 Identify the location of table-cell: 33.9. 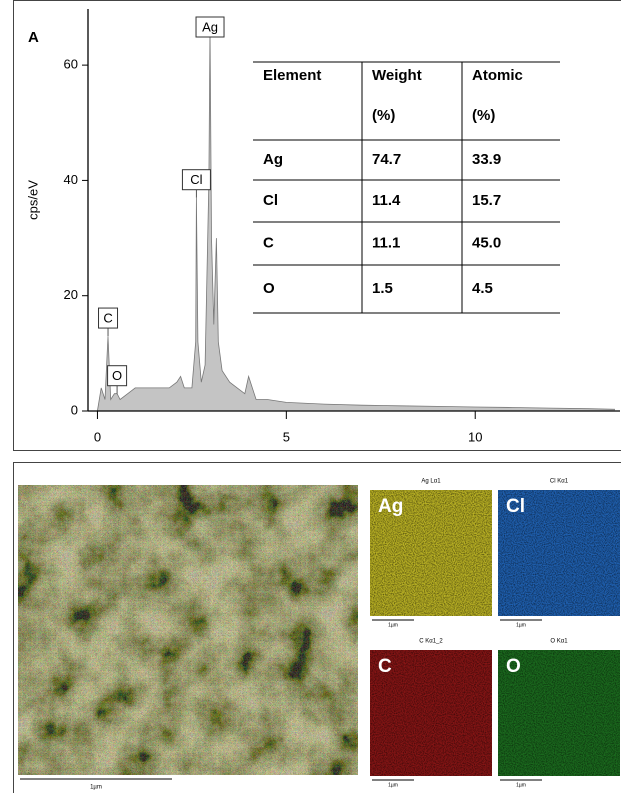
(486, 159).